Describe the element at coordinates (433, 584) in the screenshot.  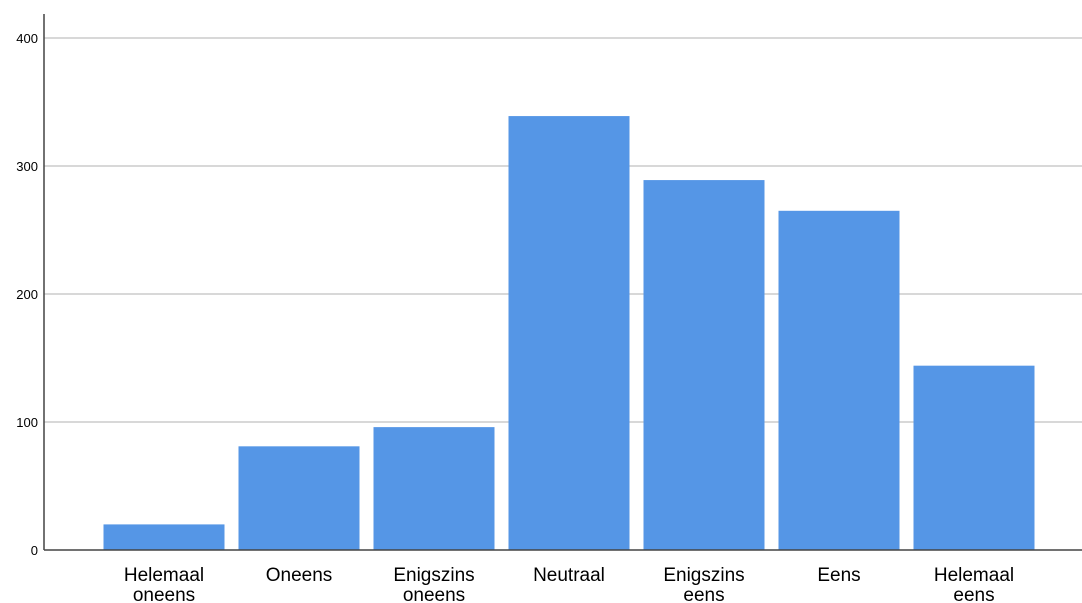
I see `x-category-label-2: Enigszins oneens` at that location.